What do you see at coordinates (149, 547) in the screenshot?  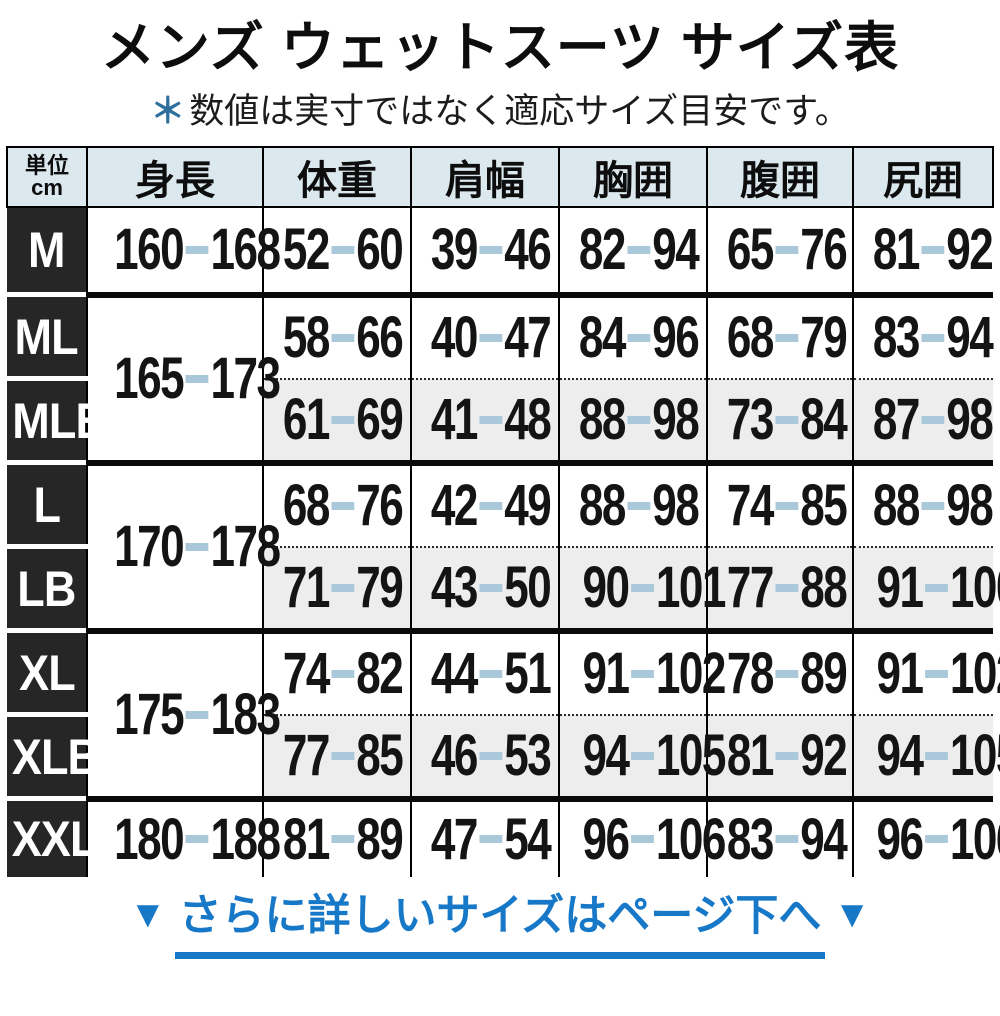 I see `range-min: 170` at bounding box center [149, 547].